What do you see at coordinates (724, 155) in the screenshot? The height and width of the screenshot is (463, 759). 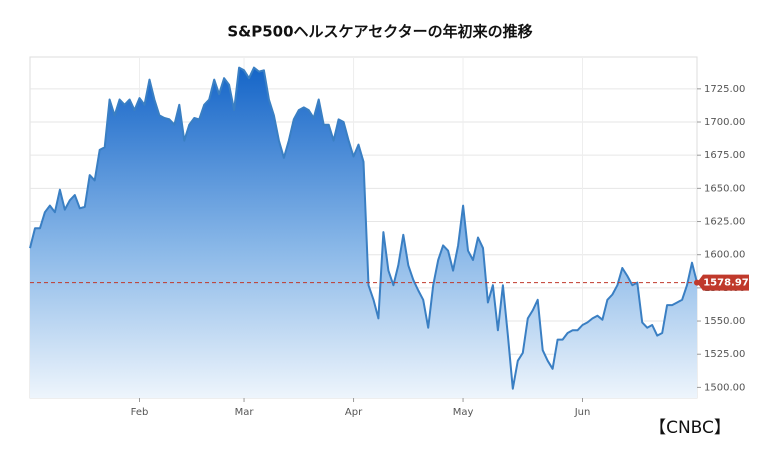 I see `y-tick-label: 1675.00` at bounding box center [724, 155].